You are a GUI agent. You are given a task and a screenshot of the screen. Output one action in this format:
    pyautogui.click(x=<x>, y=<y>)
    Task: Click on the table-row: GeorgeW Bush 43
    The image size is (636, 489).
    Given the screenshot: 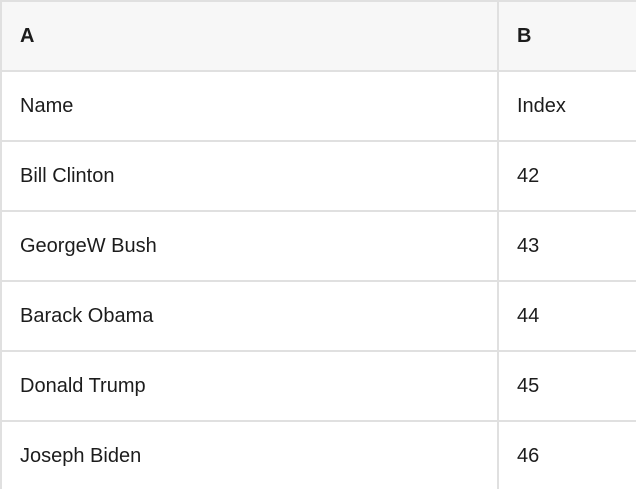 What is the action you would take?
    pyautogui.click(x=318, y=246)
    